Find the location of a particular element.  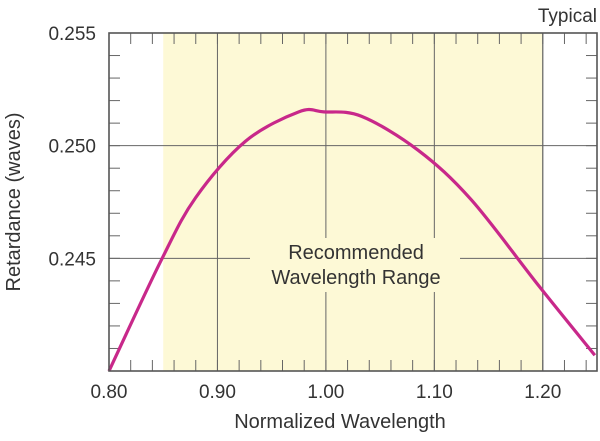

x-axis-label: Normalized Wavelength is located at coordinates (340, 422).